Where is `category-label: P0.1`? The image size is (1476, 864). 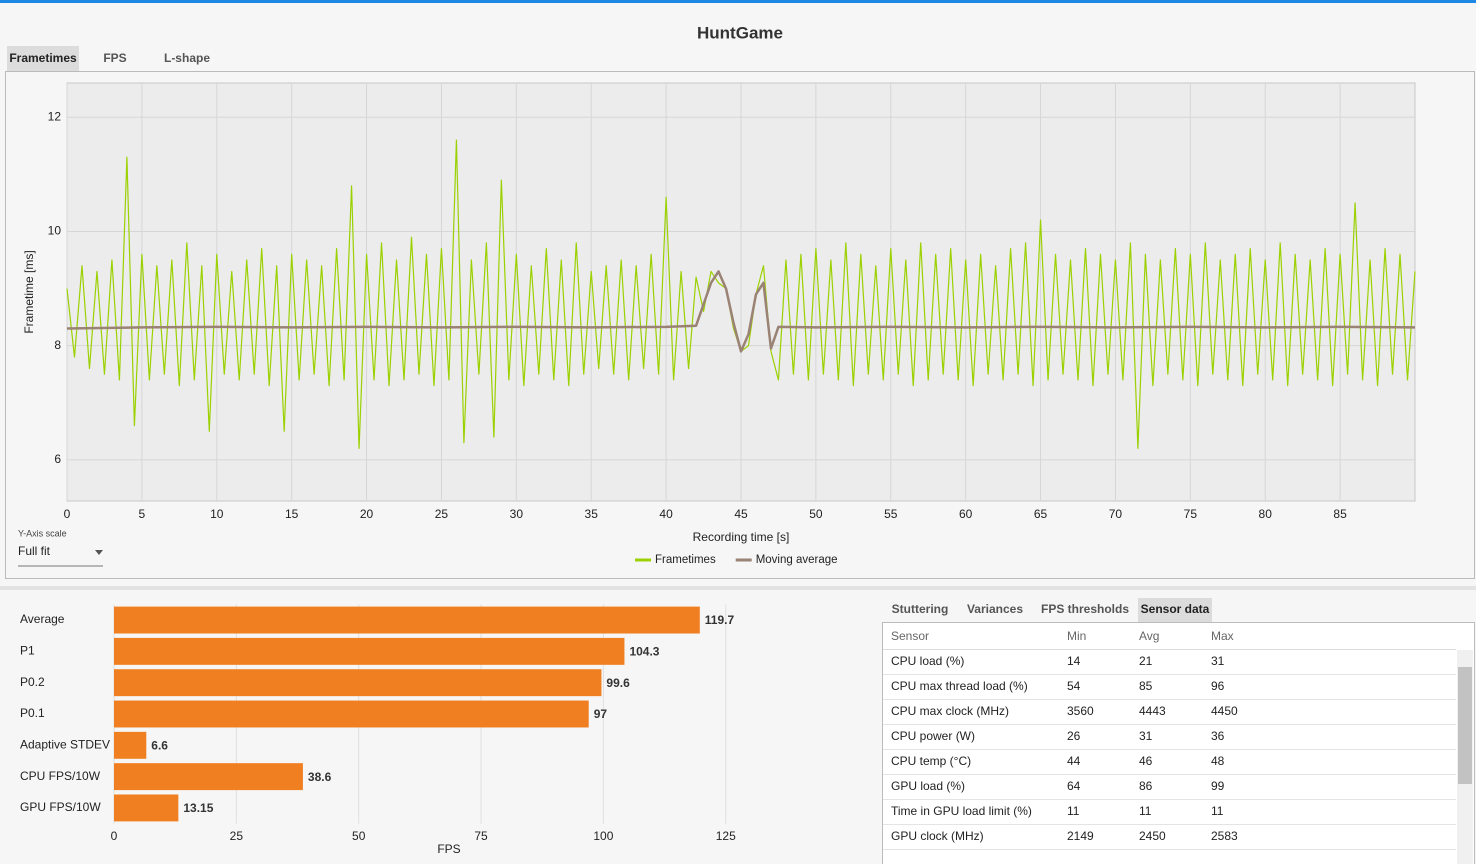 category-label: P0.1 is located at coordinates (32, 713).